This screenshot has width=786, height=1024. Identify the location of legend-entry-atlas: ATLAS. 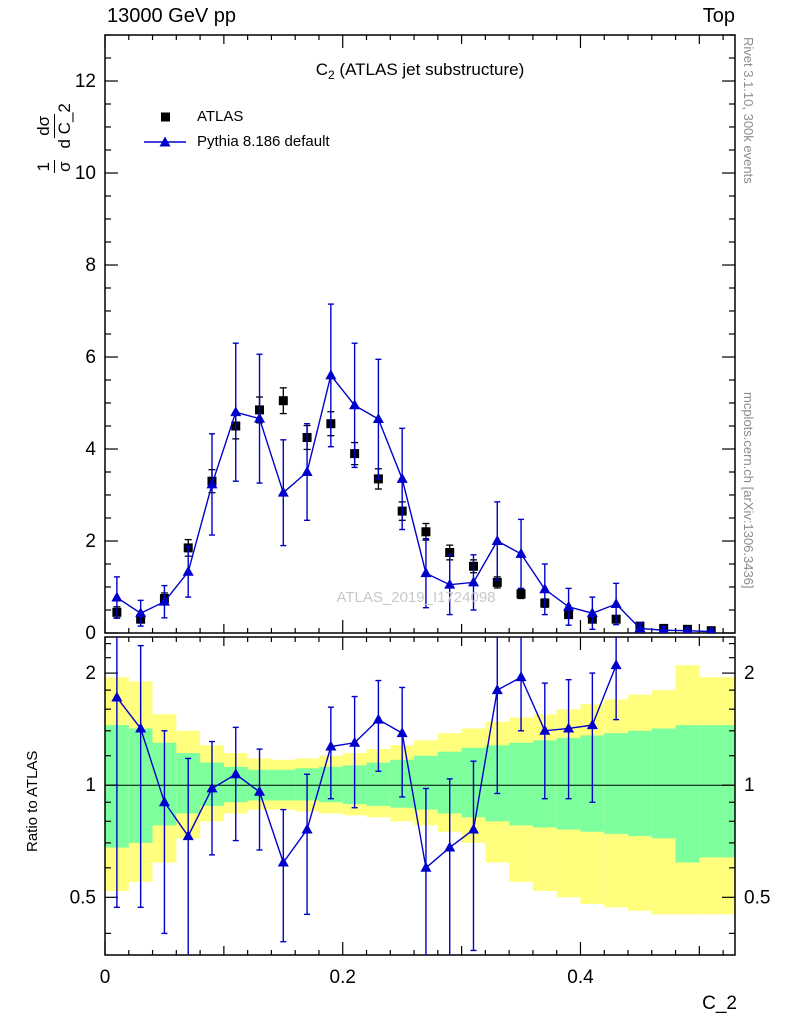
(236, 116).